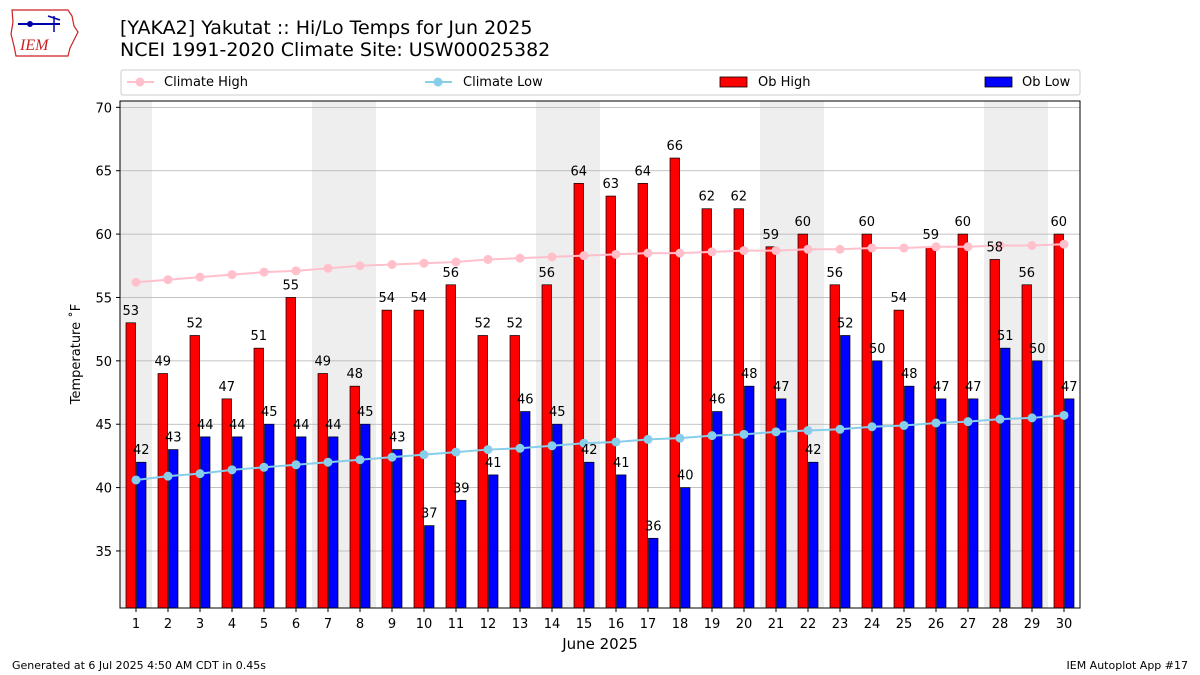  I want to click on ob-low-label-20: 48, so click(749, 374).